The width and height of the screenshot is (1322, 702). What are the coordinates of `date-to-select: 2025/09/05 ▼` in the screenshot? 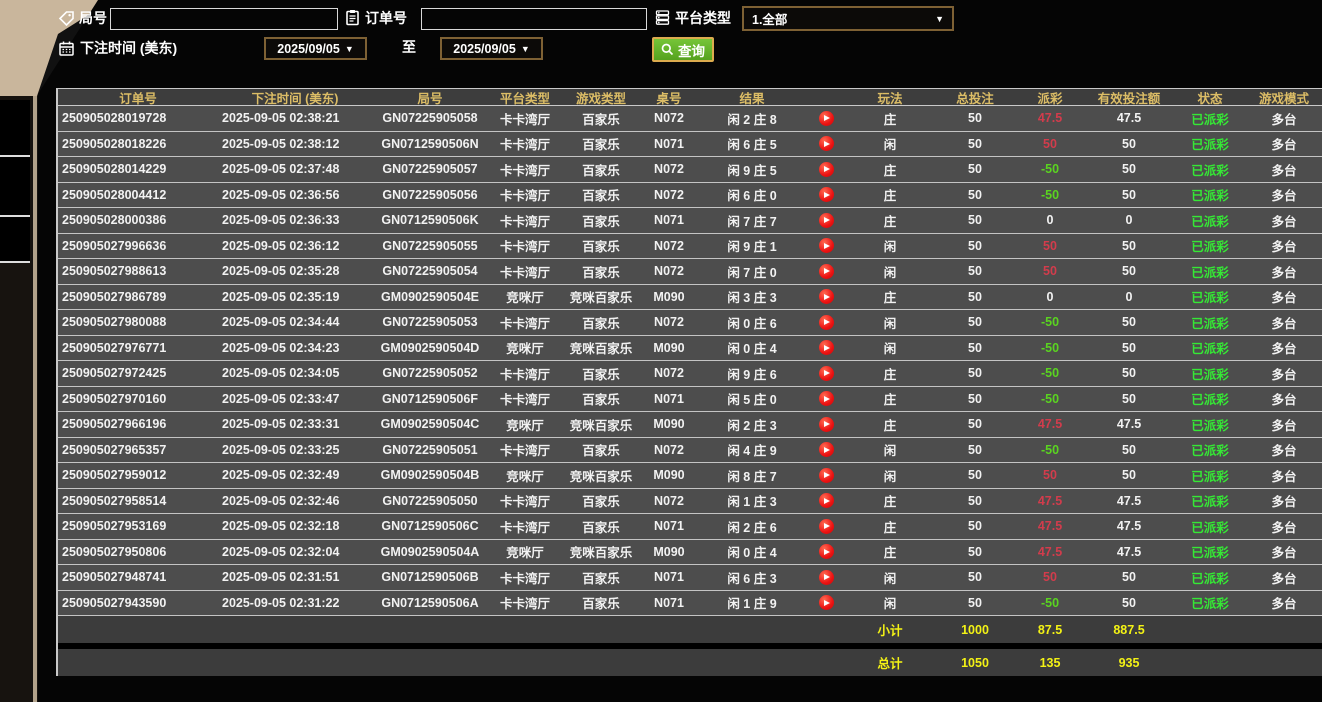 It's located at (491, 48).